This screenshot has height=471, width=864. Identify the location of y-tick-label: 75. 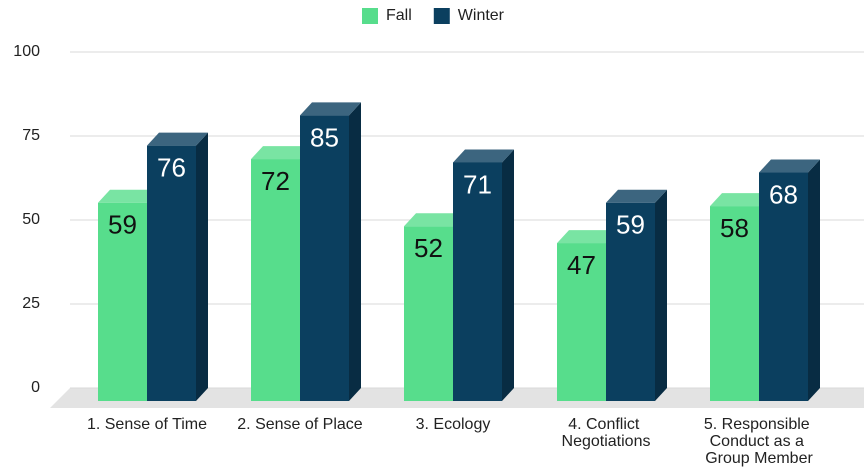
(31, 135).